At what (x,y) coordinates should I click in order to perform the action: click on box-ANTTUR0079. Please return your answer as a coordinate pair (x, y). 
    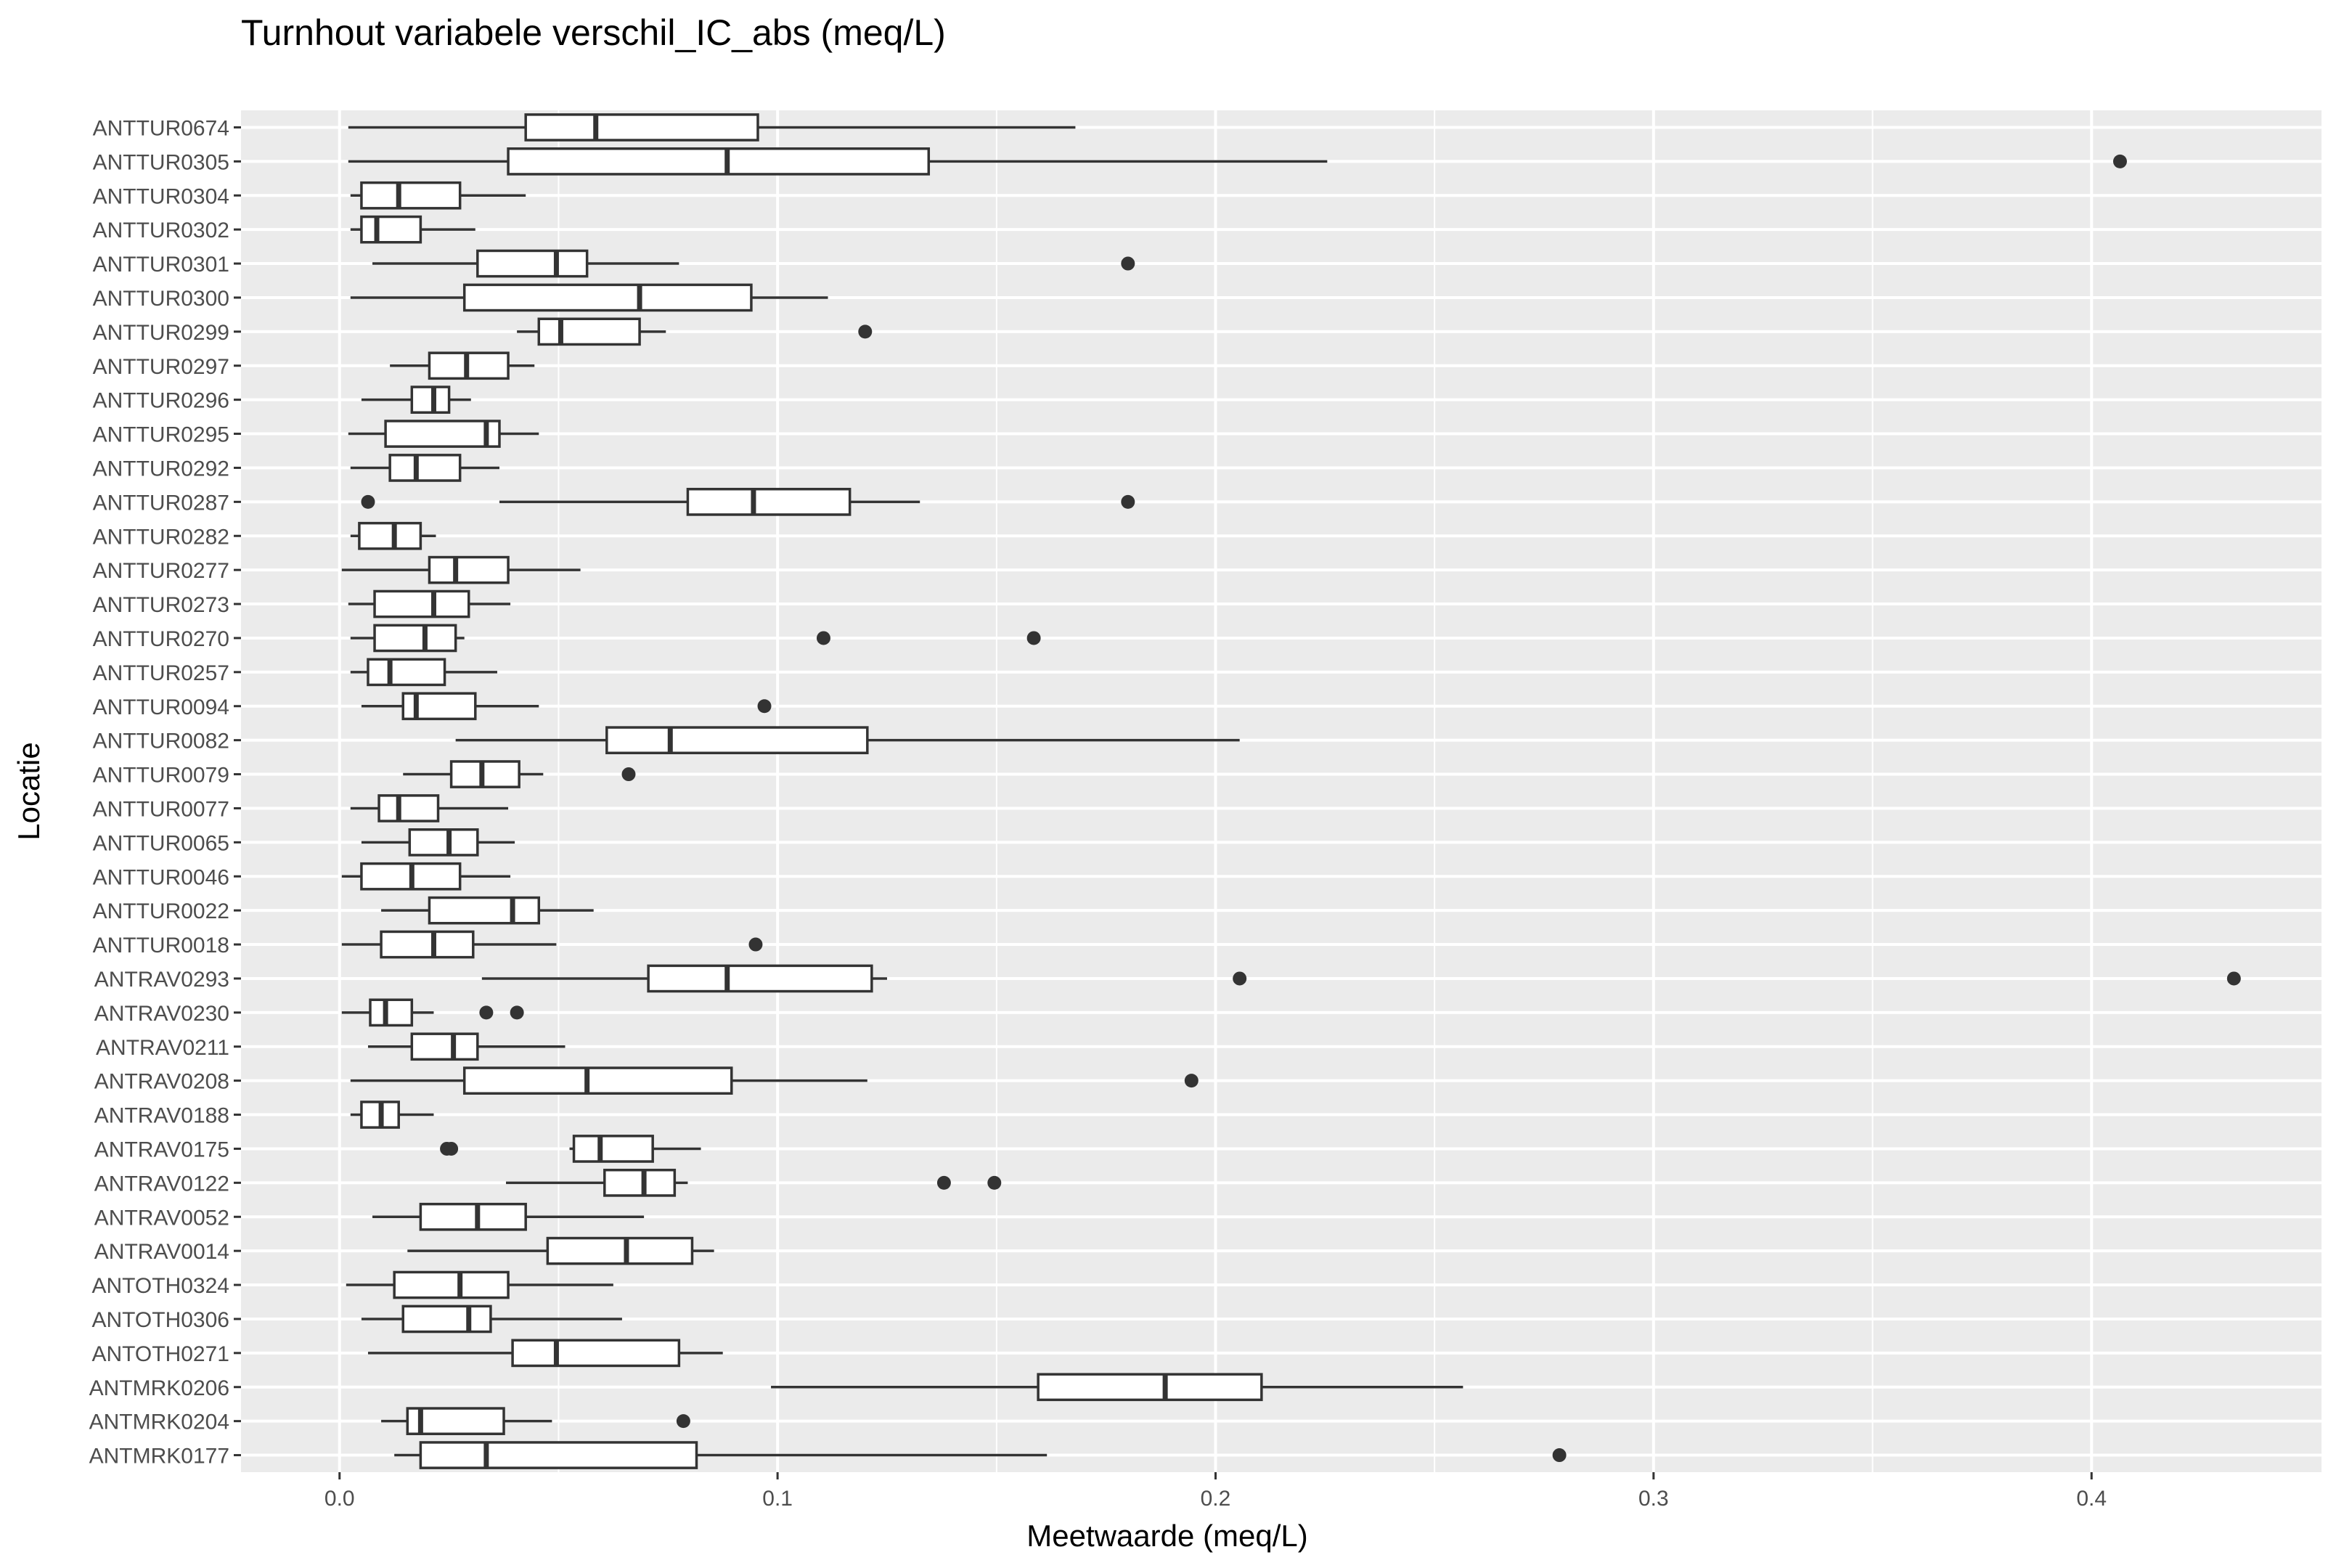
    Looking at the image, I should click on (519, 774).